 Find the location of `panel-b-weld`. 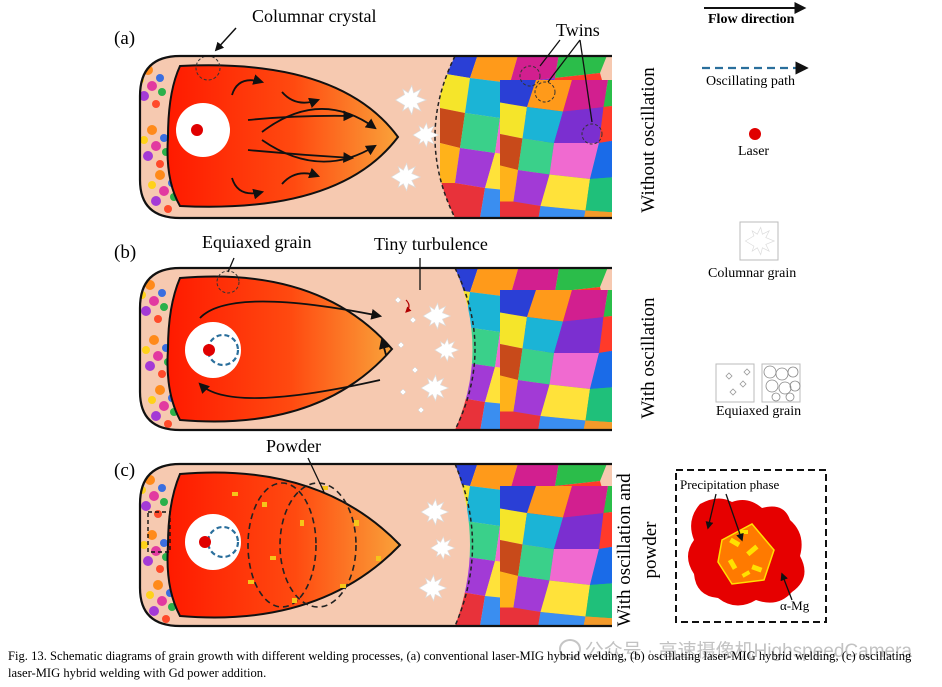

panel-b-weld is located at coordinates (375, 344).